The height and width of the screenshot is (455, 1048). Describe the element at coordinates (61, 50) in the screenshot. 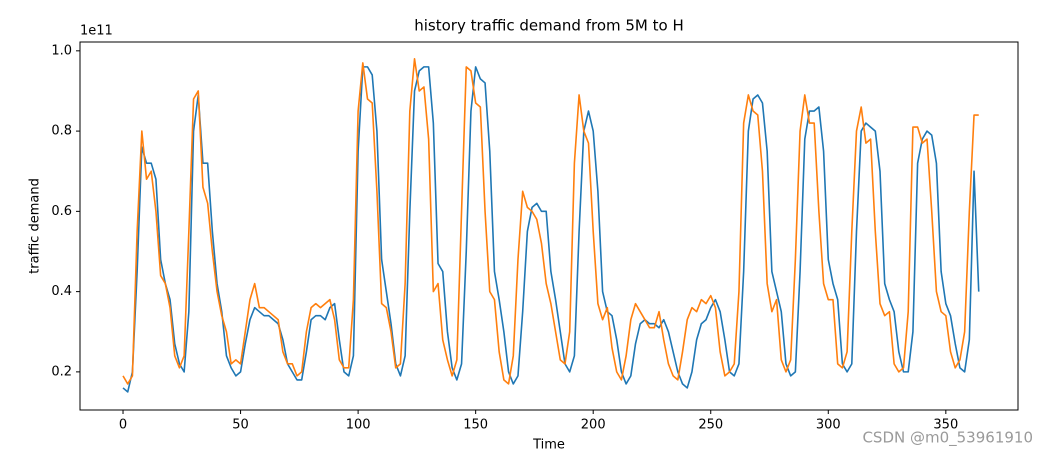

I see `y-tick-label: 1.0` at that location.